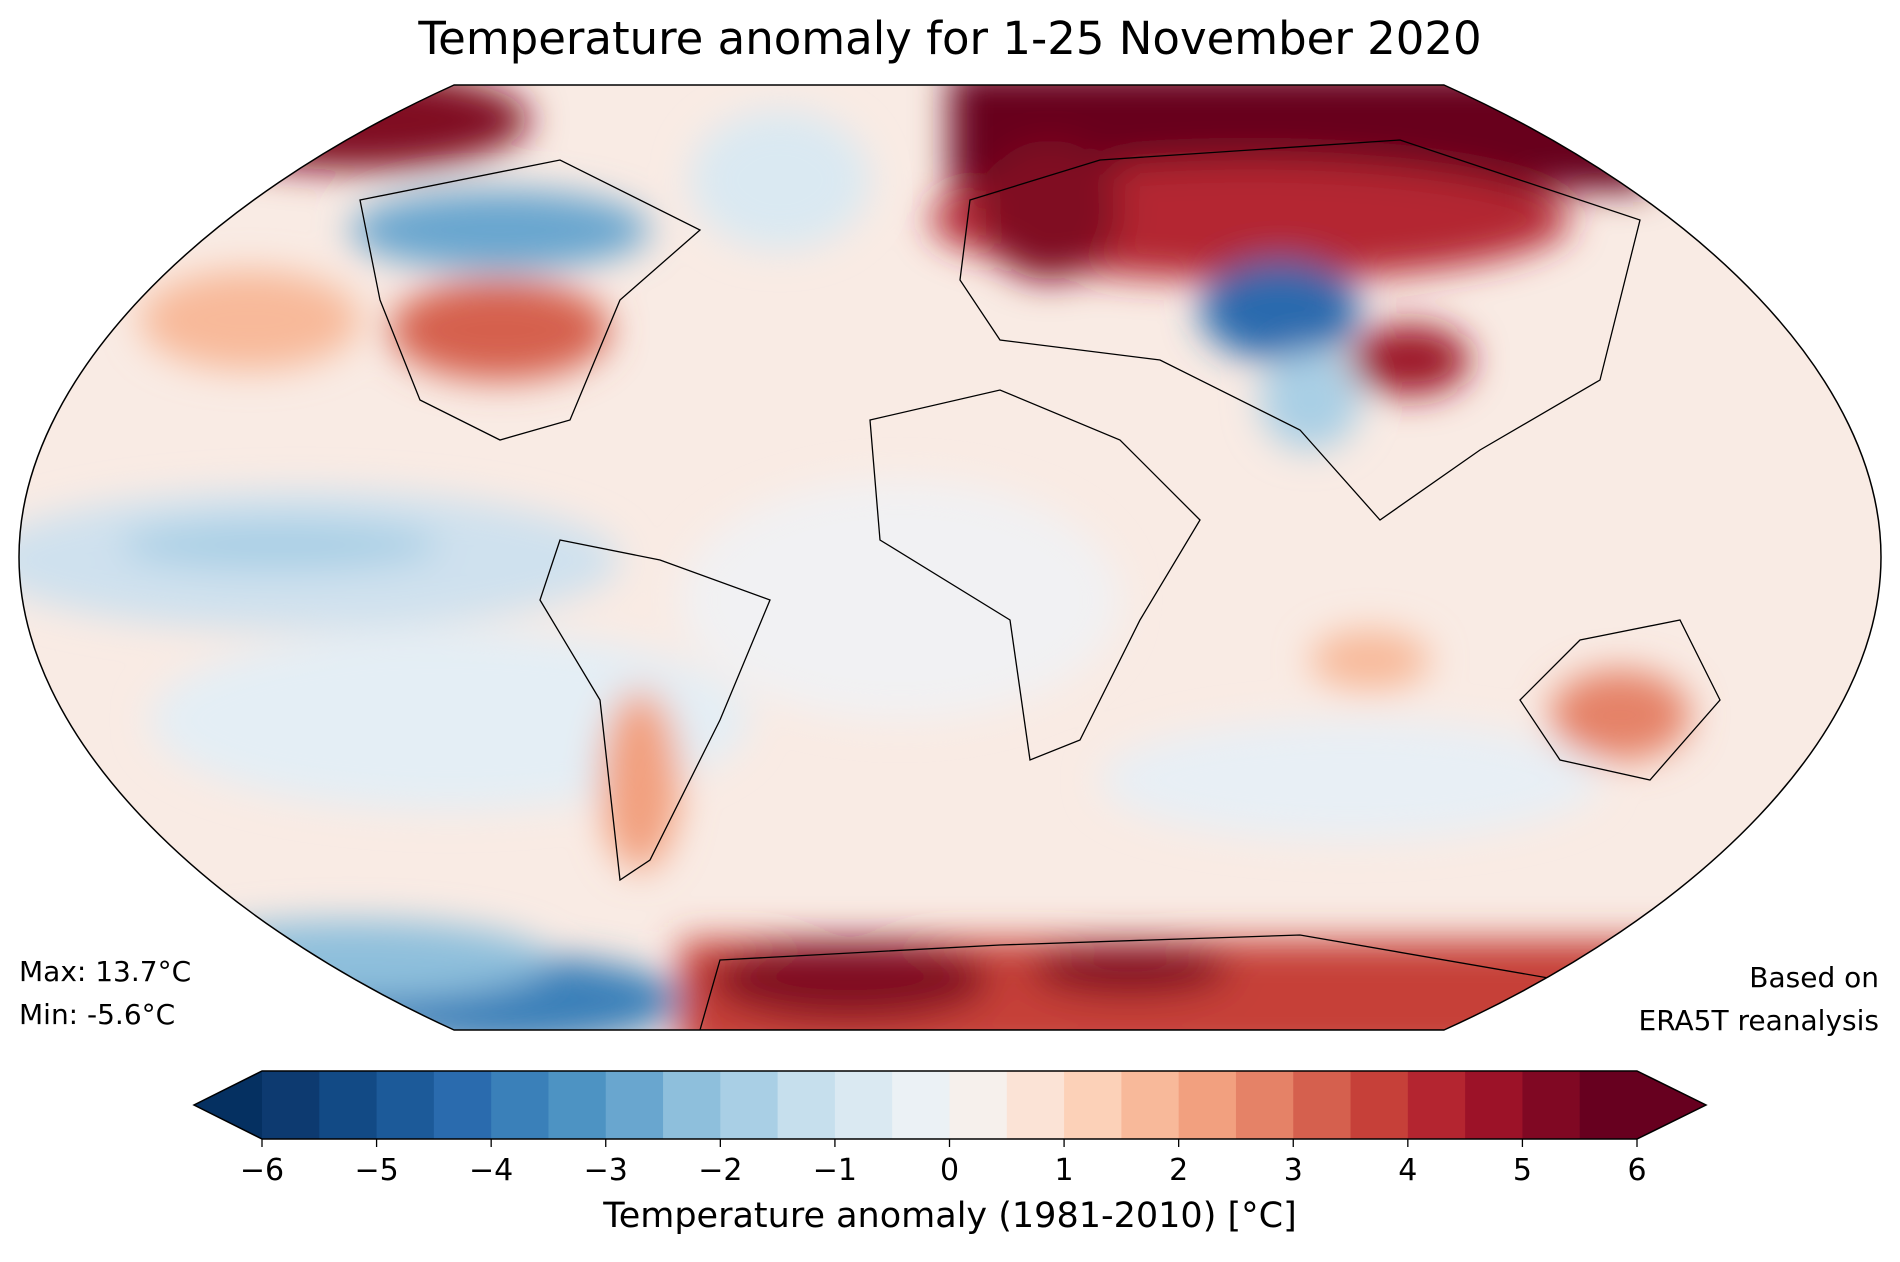 This screenshot has width=1900, height=1262. I want to click on colorbar-tick-label: 6, so click(1637, 1170).